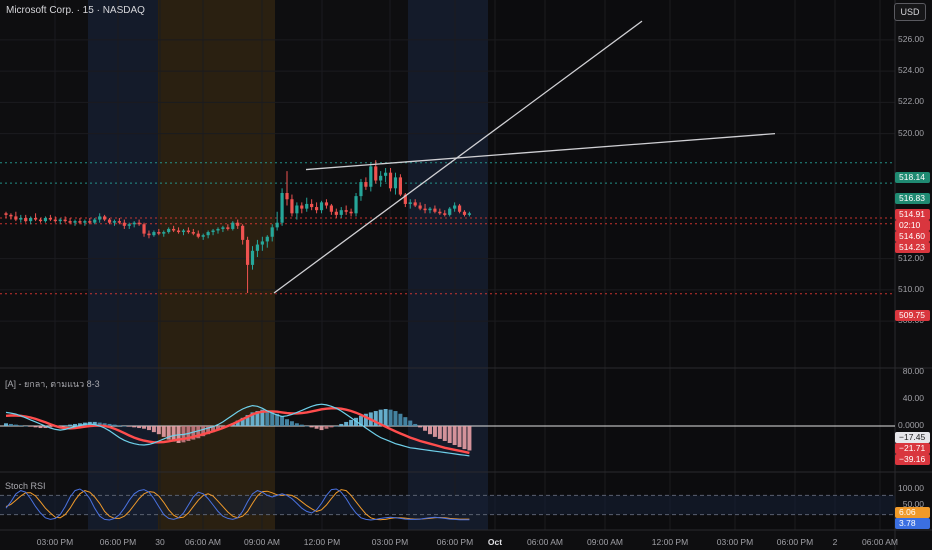 Image resolution: width=932 pixels, height=550 pixels. I want to click on stoch-value-badge: 6.06, so click(912, 512).